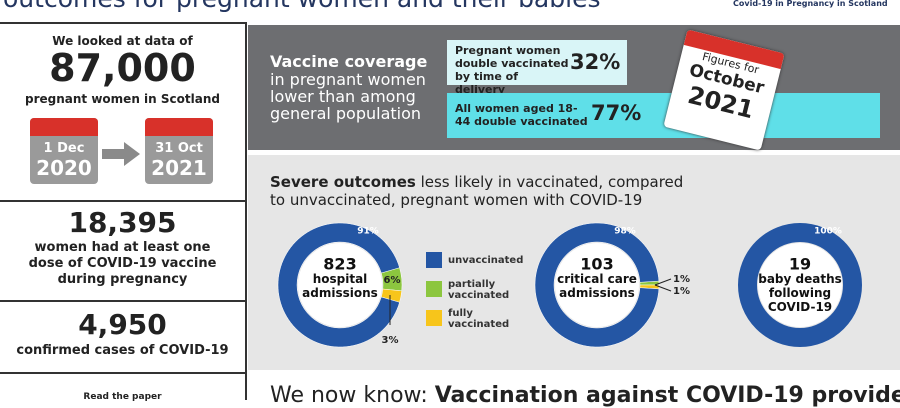  Describe the element at coordinates (179, 168) in the screenshot. I see `end-year: 2021` at that location.